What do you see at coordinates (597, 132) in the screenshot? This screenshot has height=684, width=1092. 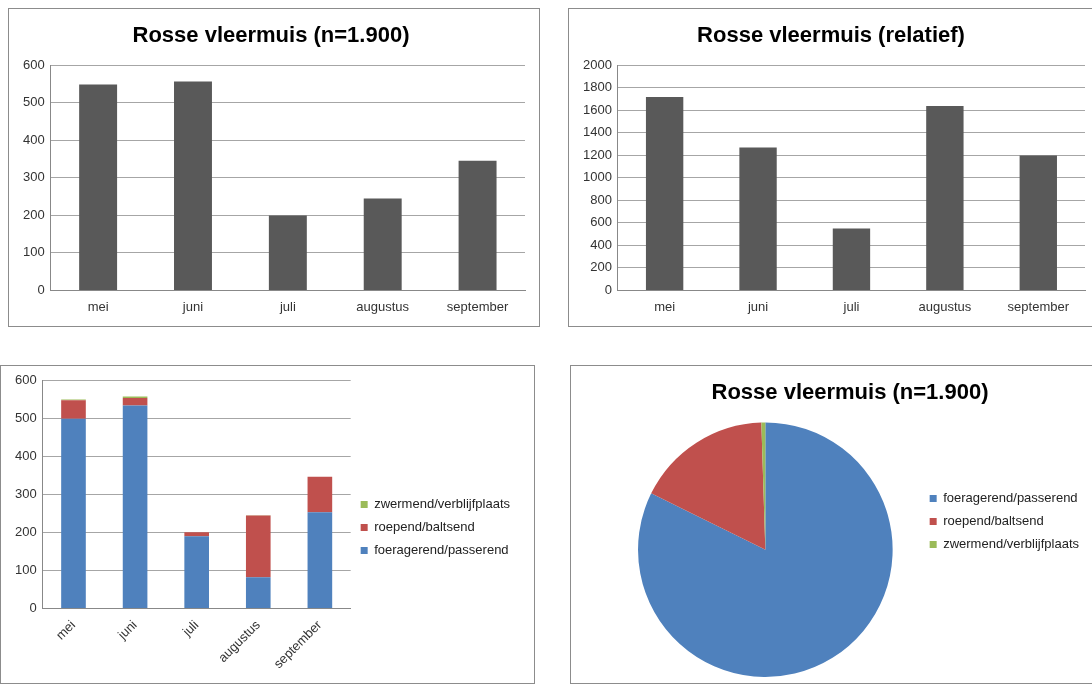 I see `y-tick-label: 1400` at bounding box center [597, 132].